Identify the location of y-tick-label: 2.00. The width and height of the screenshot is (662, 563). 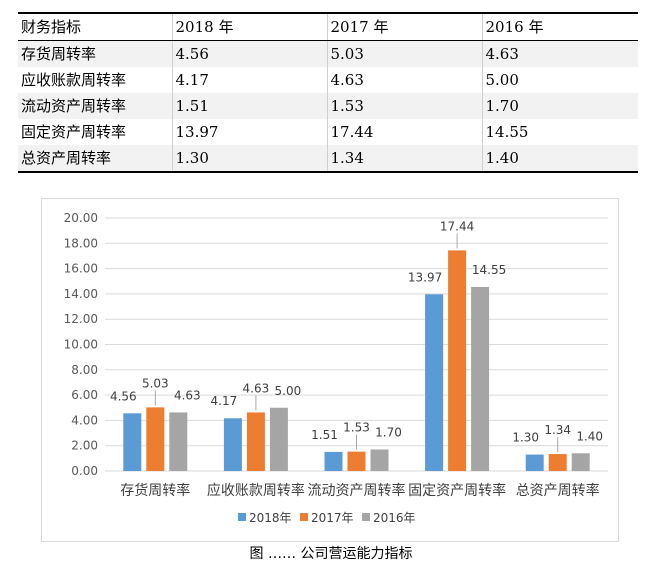
(84, 446).